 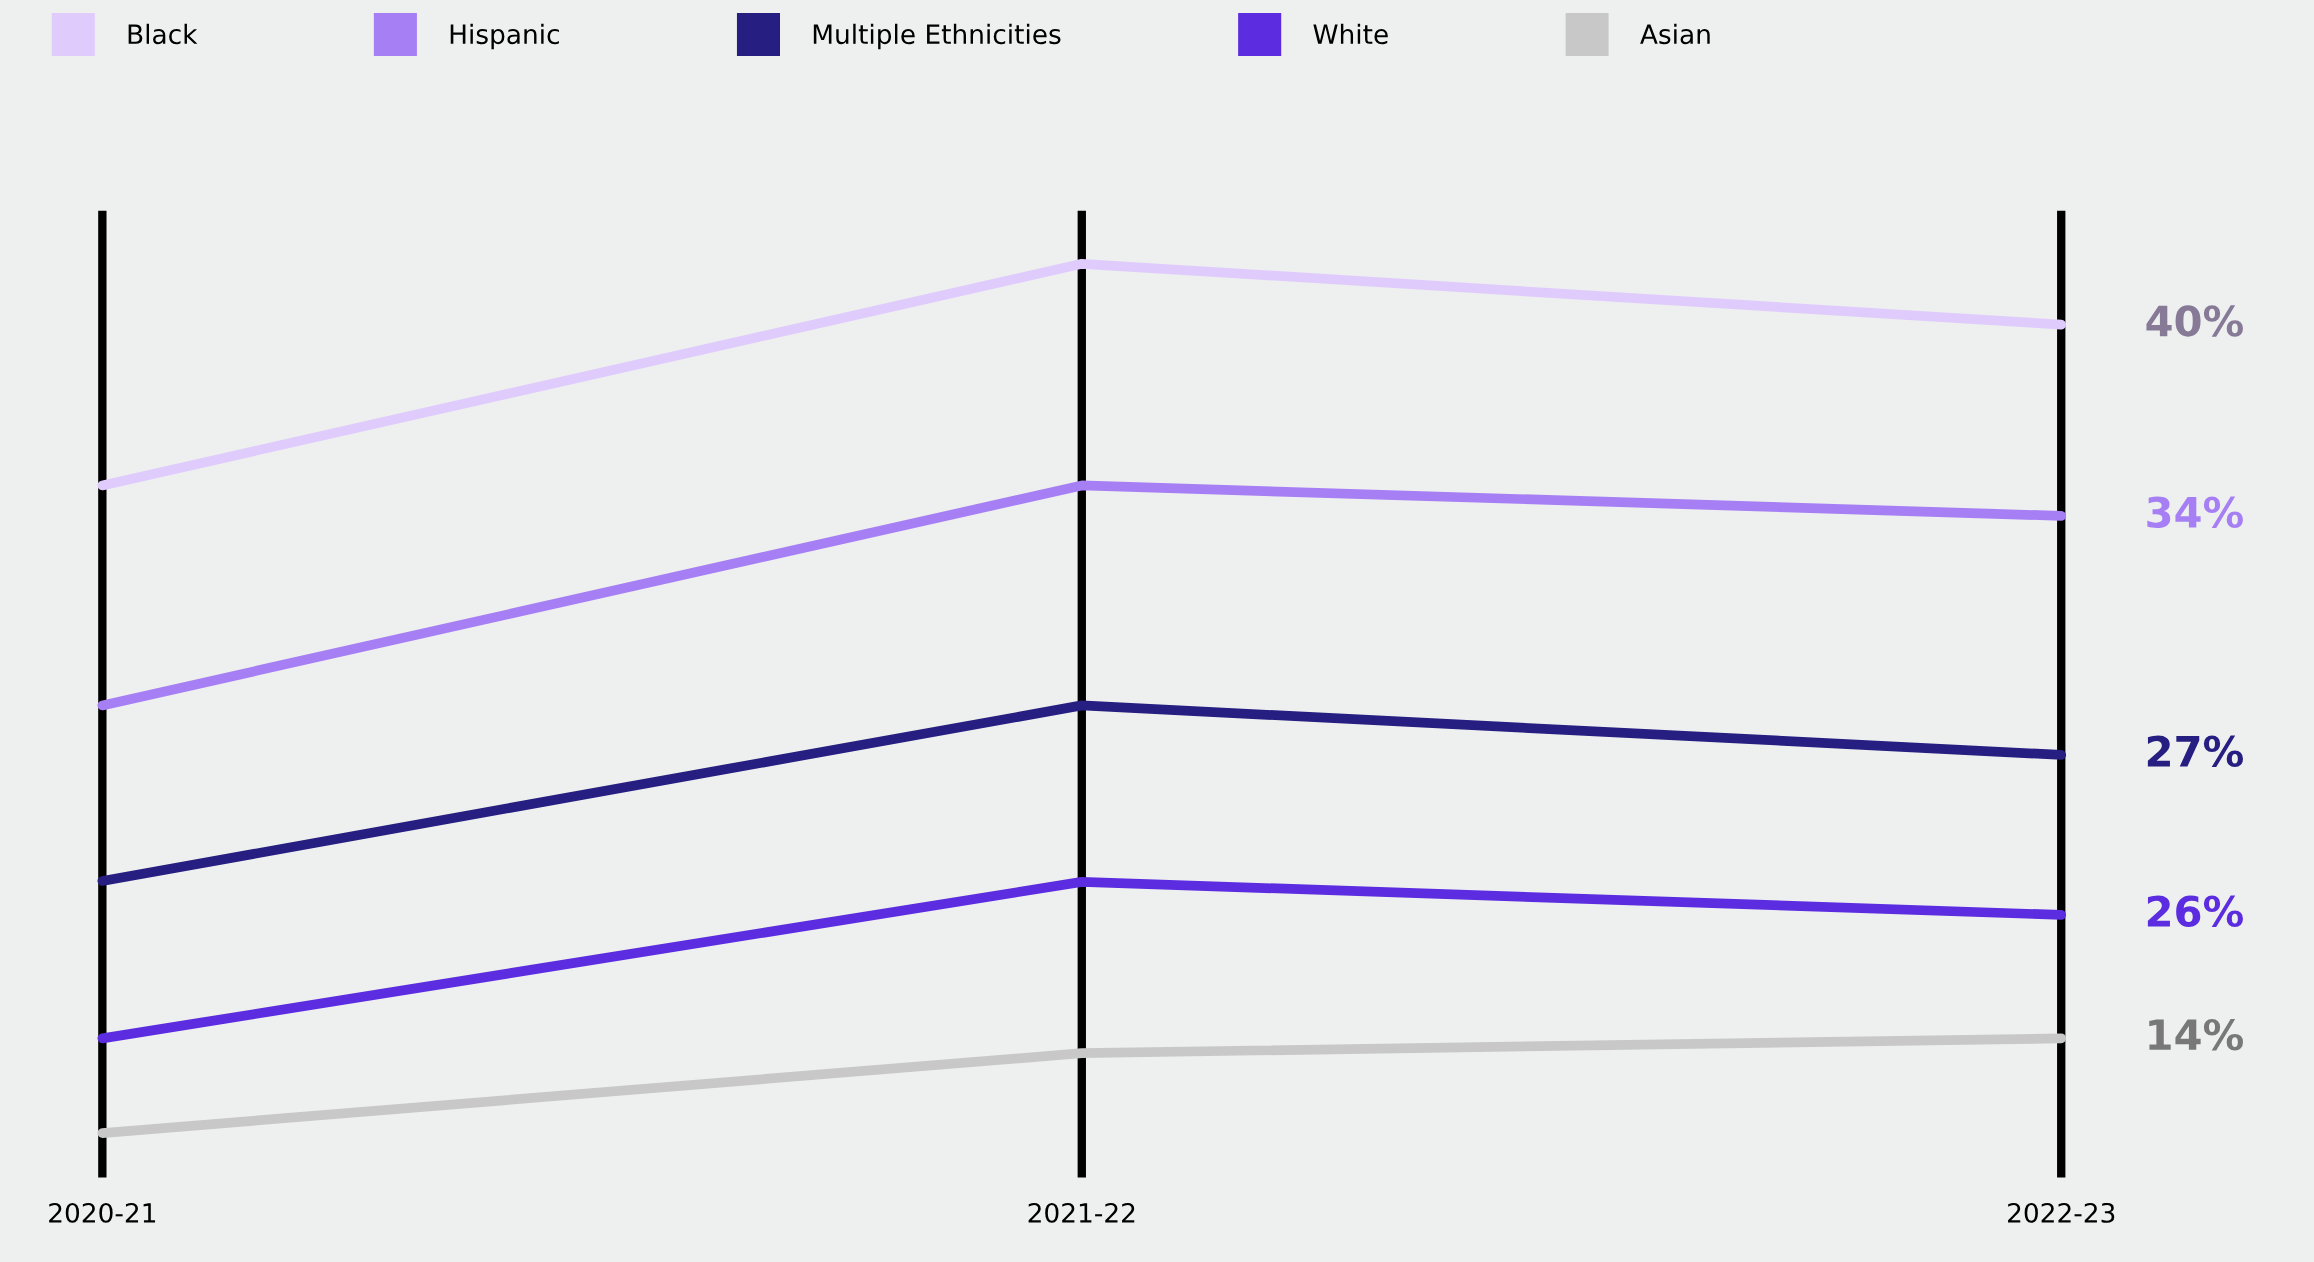 What do you see at coordinates (2195, 512) in the screenshot?
I see `annotation: 34%` at bounding box center [2195, 512].